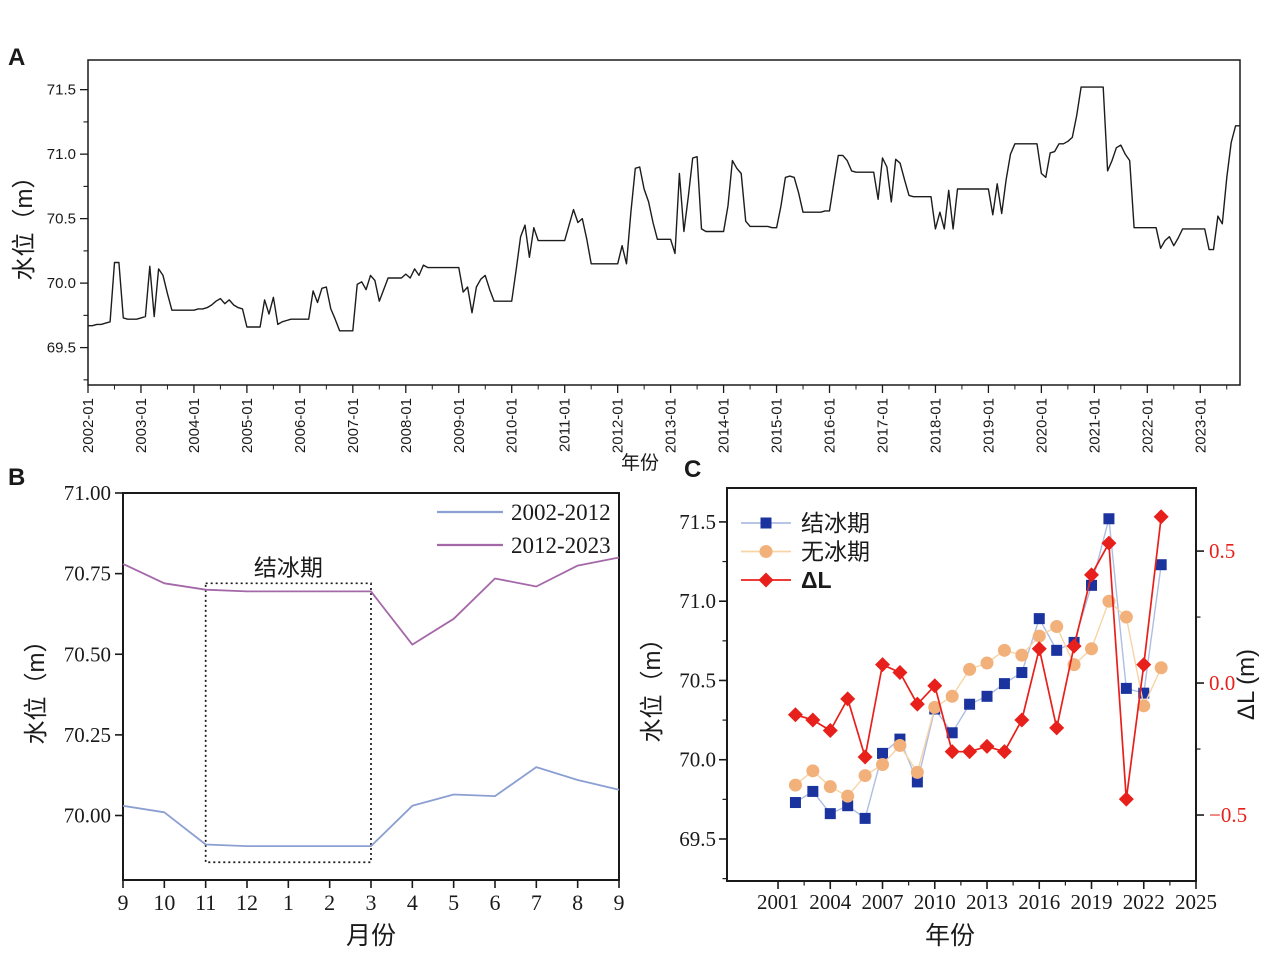  Describe the element at coordinates (724, 425) in the screenshot. I see `panel-a-xtick-label: 2014-01` at that location.